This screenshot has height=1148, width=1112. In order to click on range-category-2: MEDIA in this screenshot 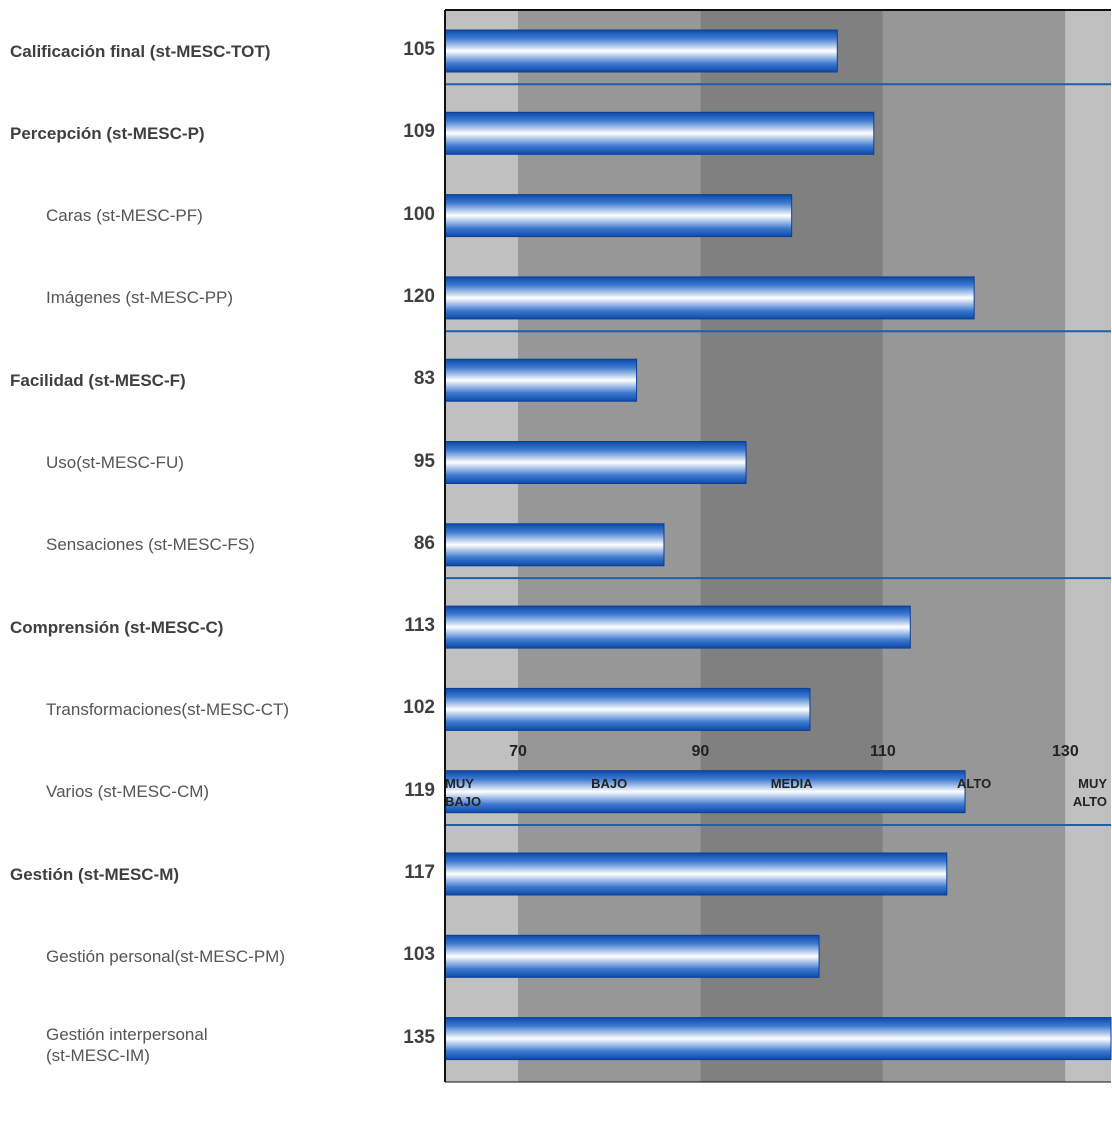, I will do `click(791, 783)`.